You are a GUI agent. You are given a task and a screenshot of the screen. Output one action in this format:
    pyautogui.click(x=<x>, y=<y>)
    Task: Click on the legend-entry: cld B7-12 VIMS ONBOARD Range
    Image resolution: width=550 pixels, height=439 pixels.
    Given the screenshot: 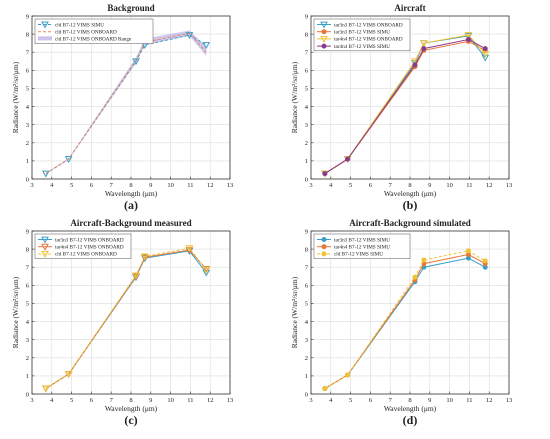 What is the action you would take?
    pyautogui.click(x=93, y=40)
    